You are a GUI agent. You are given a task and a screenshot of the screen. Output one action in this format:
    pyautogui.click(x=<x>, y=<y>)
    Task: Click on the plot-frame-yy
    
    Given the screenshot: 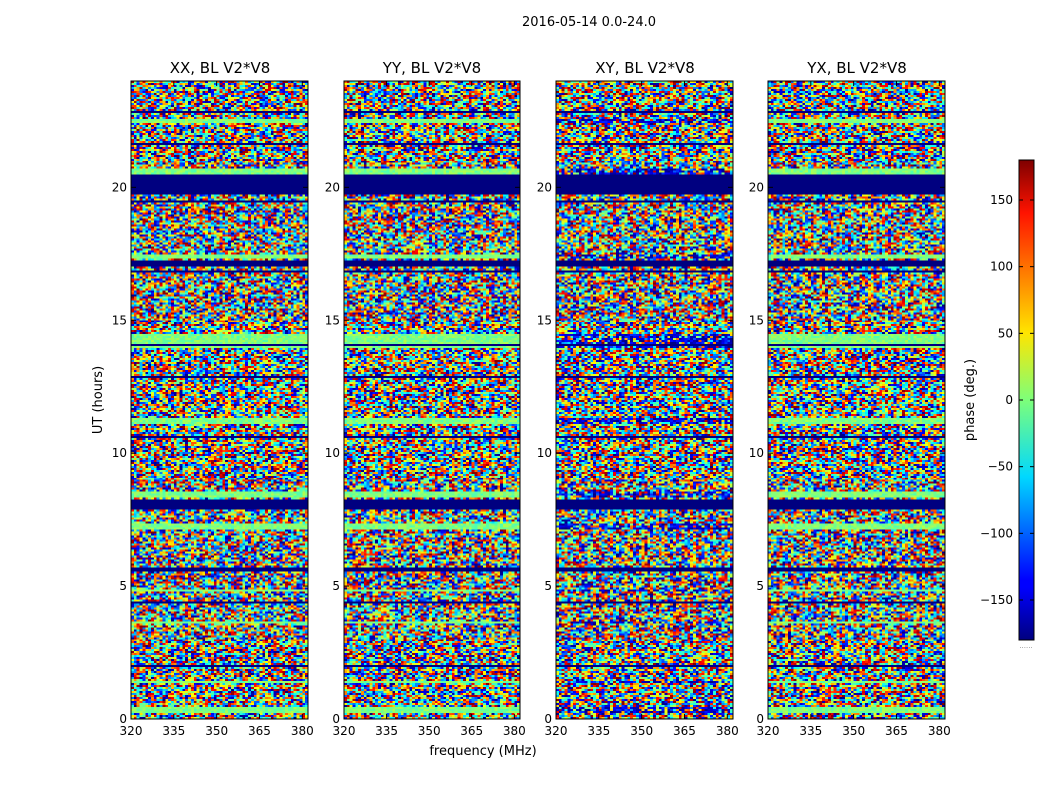 What is the action you would take?
    pyautogui.click(x=432, y=400)
    